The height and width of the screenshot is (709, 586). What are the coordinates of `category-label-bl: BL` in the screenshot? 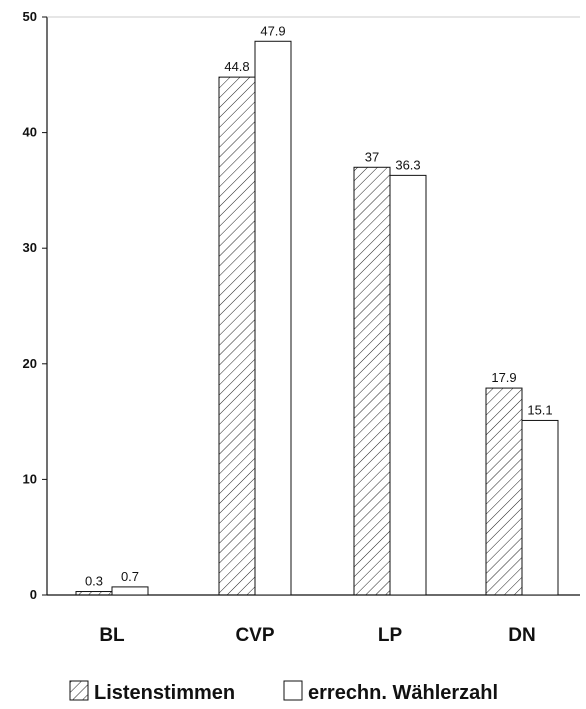 It's located at (112, 635).